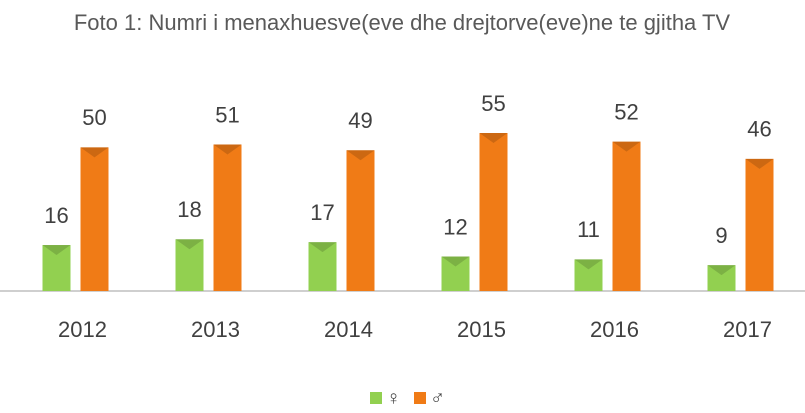  What do you see at coordinates (215, 329) in the screenshot?
I see `x-tick-label: 2013` at bounding box center [215, 329].